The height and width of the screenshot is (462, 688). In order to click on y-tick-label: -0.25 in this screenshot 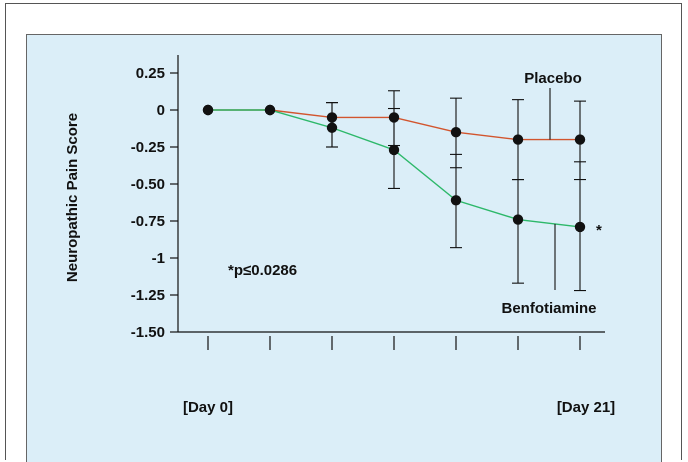, I will do `click(148, 147)`.